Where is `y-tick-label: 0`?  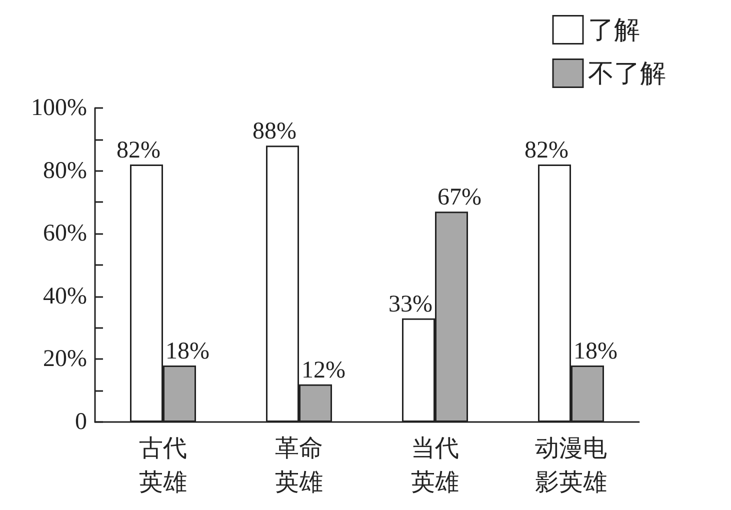
y-tick-label: 0 is located at coordinates (81, 422).